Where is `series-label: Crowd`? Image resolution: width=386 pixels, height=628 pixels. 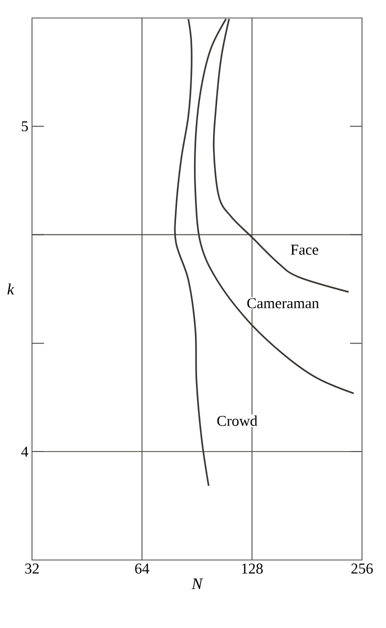
series-label: Crowd is located at coordinates (237, 420).